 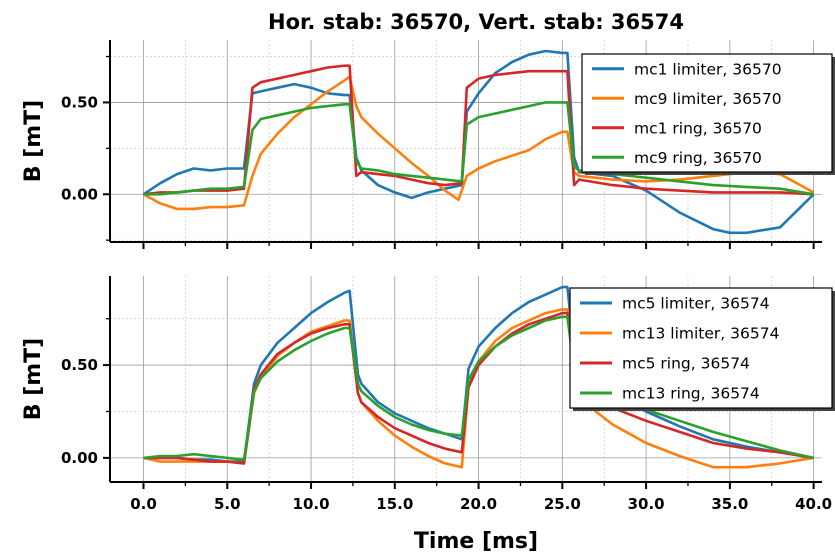 I want to click on legend-label: mc13 limiter, 36574, so click(x=700, y=334).